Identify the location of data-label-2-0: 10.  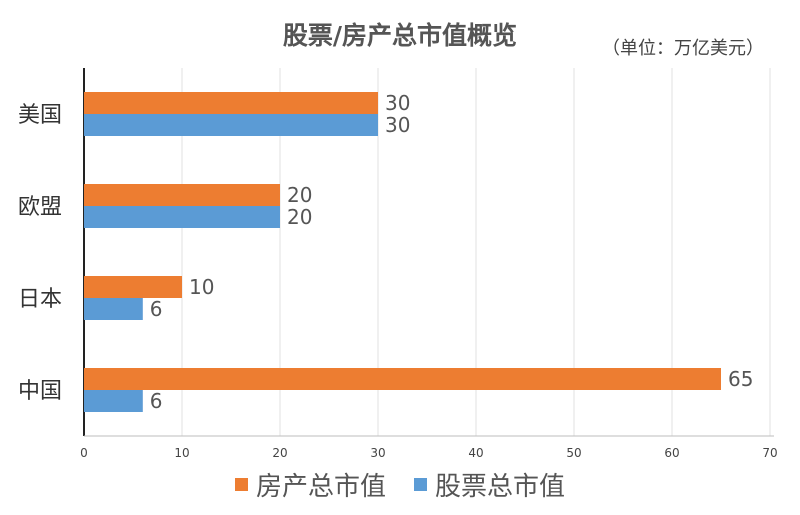
(201, 287).